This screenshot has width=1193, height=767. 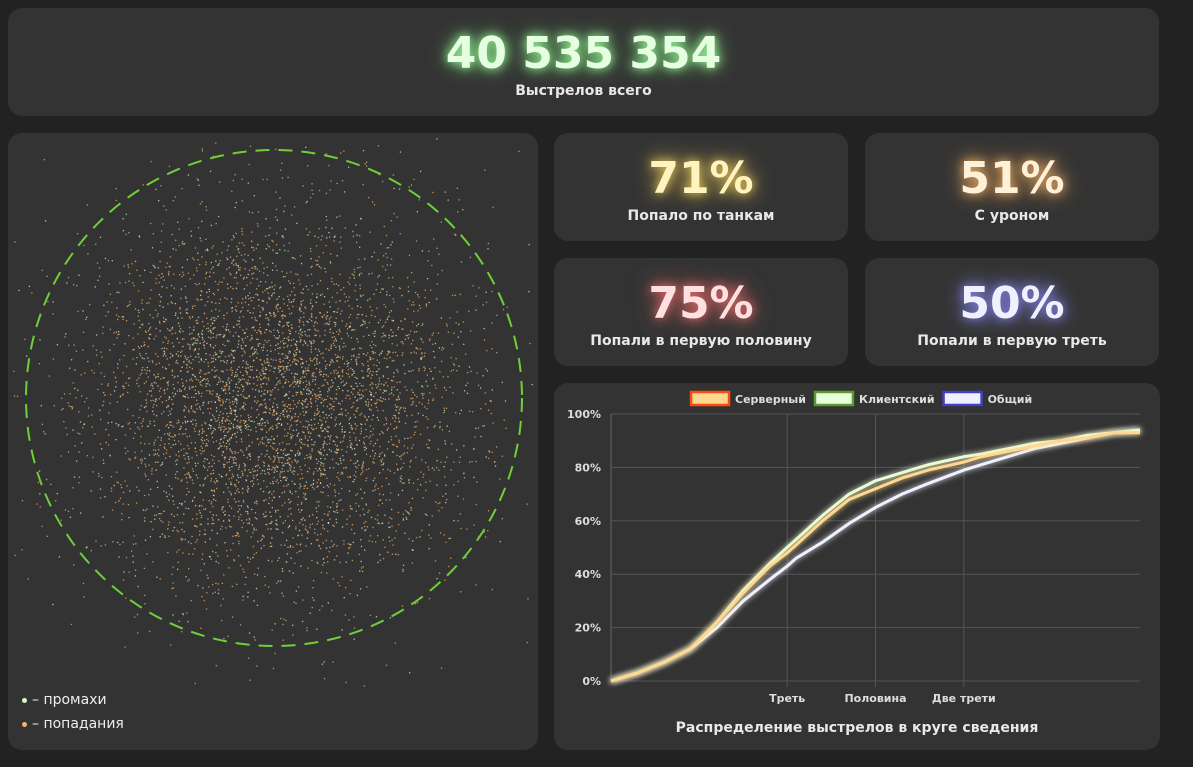 What do you see at coordinates (1012, 341) in the screenshot?
I see `stat-label: Попали в первую треть` at bounding box center [1012, 341].